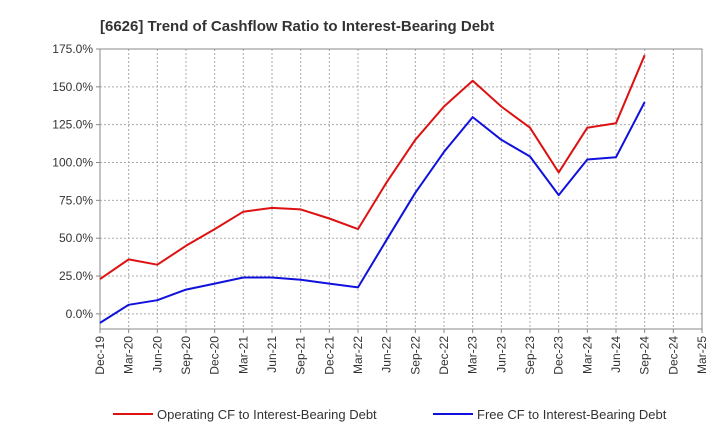  Describe the element at coordinates (387, 354) in the screenshot. I see `x-tick-label: Jun-22` at that location.